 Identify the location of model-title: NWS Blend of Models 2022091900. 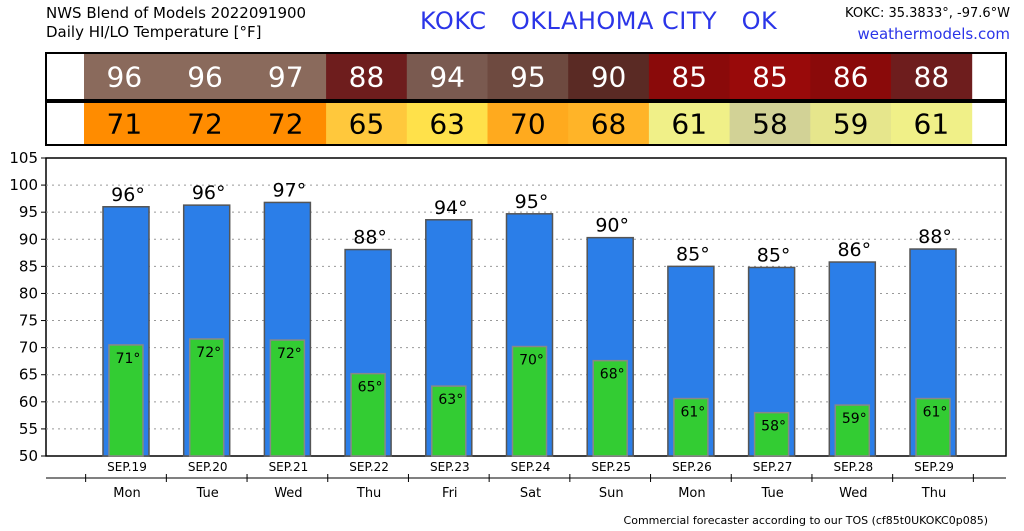
(176, 13).